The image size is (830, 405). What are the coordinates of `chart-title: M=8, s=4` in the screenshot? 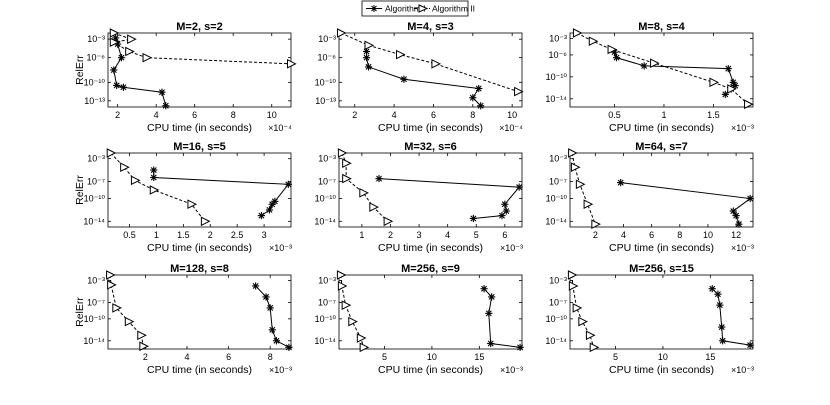 It's located at (661, 27).